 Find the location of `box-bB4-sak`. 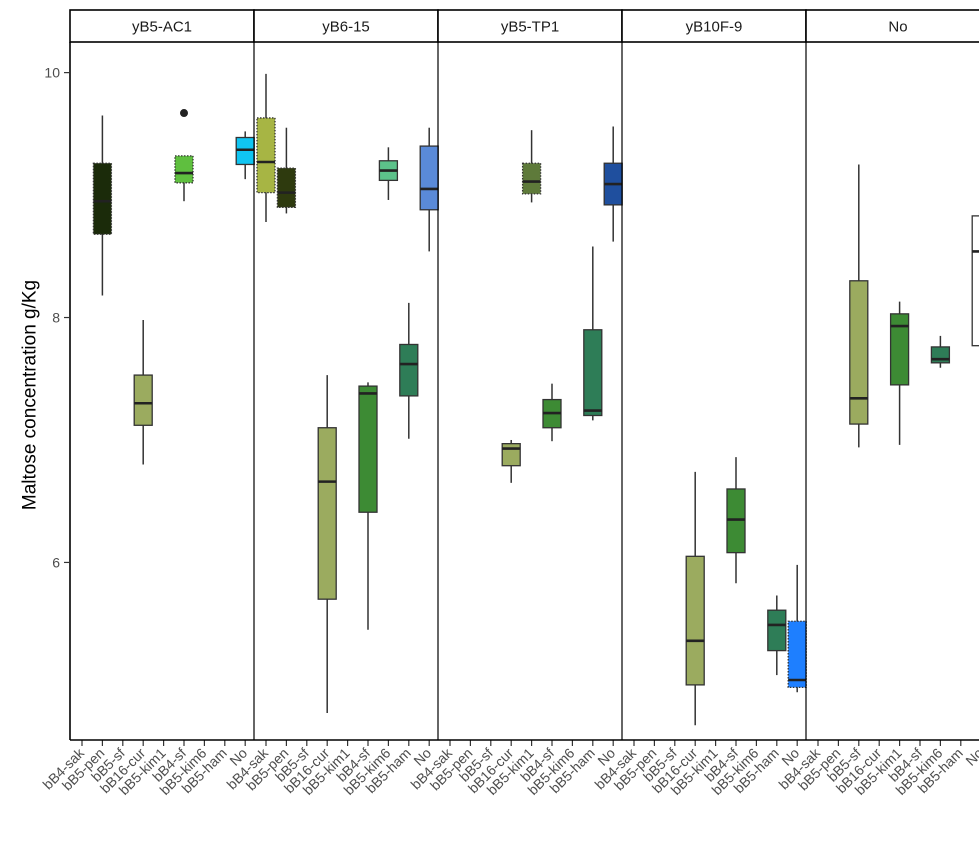

box-bB4-sak is located at coordinates (266, 155).